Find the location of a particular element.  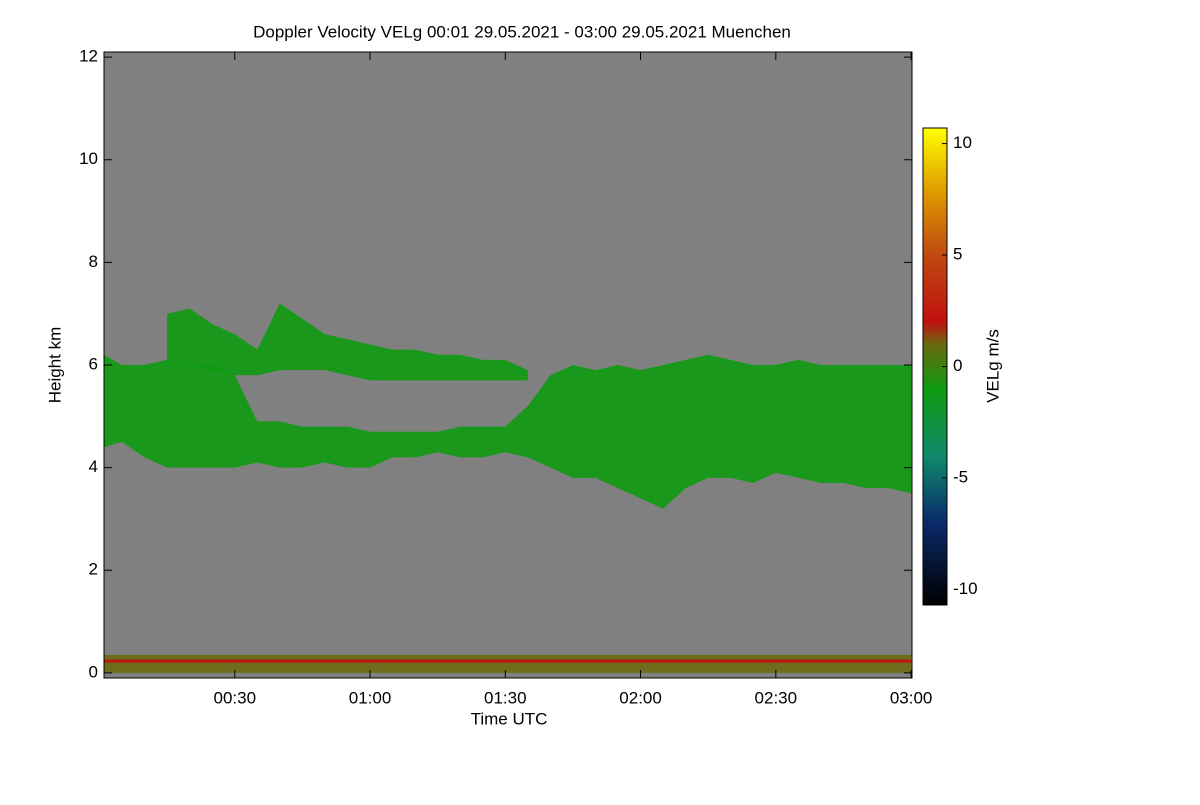

y-tick-label: 6 is located at coordinates (93, 363).